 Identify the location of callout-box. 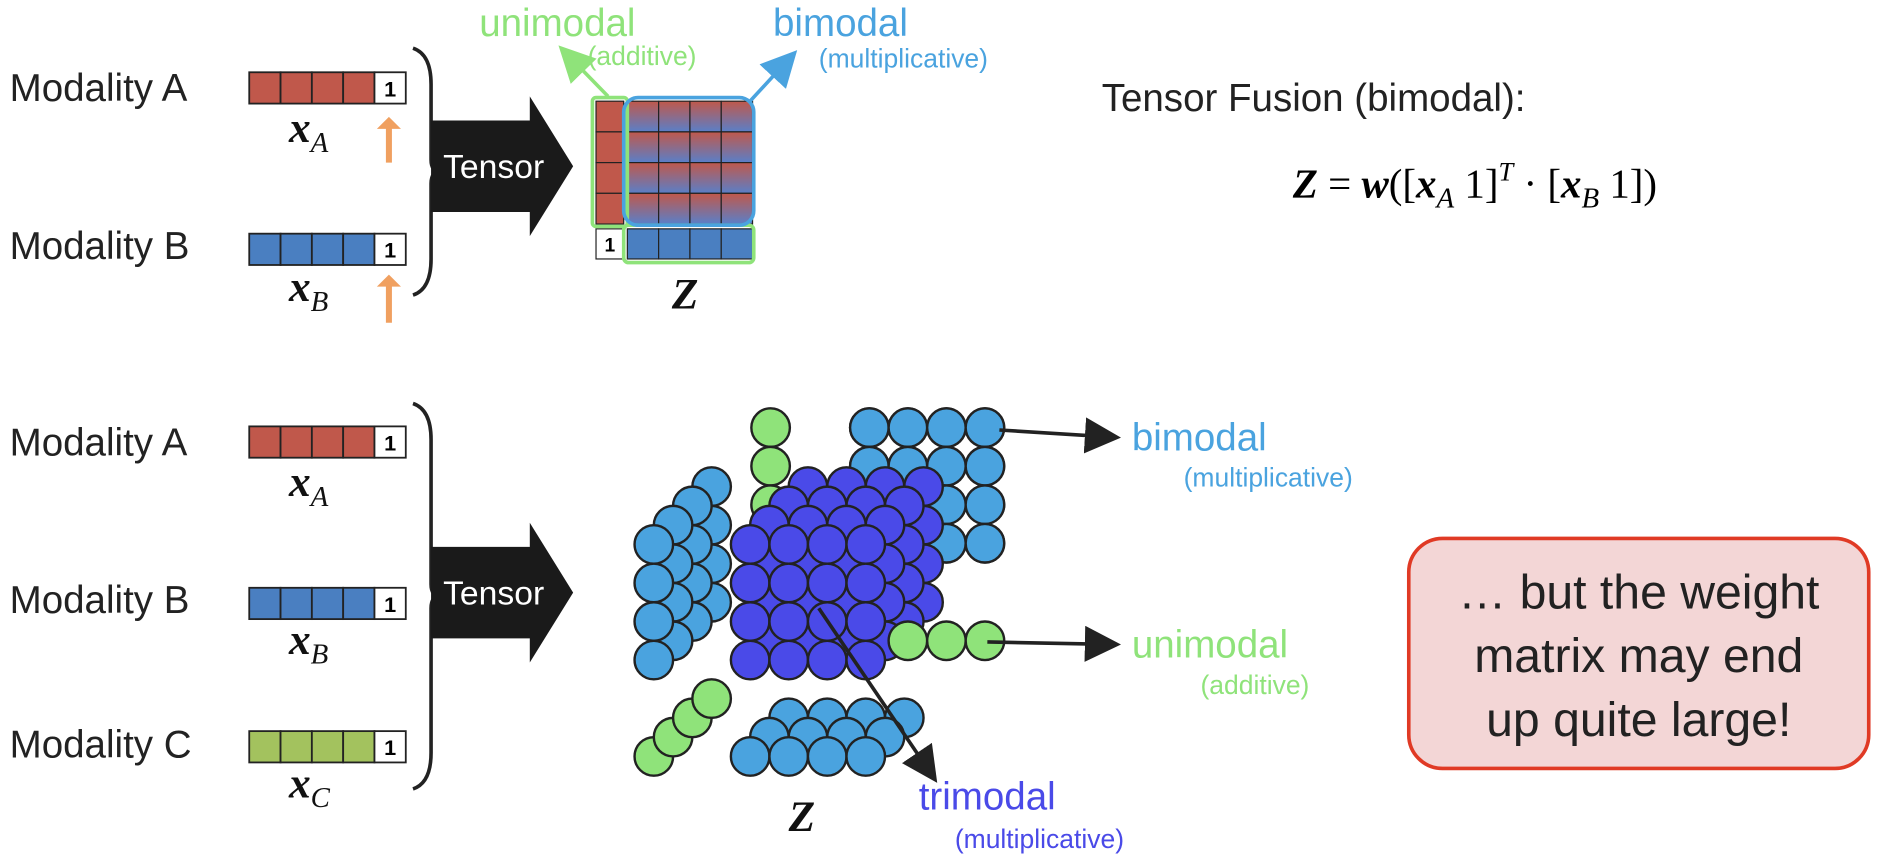
(1638, 653).